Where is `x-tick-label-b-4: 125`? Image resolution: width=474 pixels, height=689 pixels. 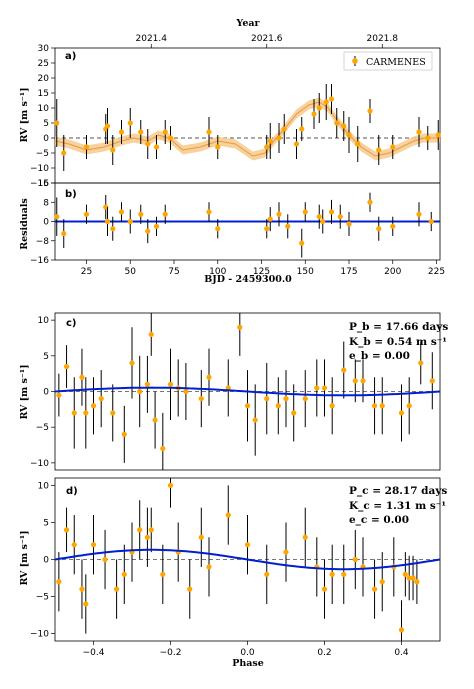 x-tick-label-b-4: 125 is located at coordinates (261, 272).